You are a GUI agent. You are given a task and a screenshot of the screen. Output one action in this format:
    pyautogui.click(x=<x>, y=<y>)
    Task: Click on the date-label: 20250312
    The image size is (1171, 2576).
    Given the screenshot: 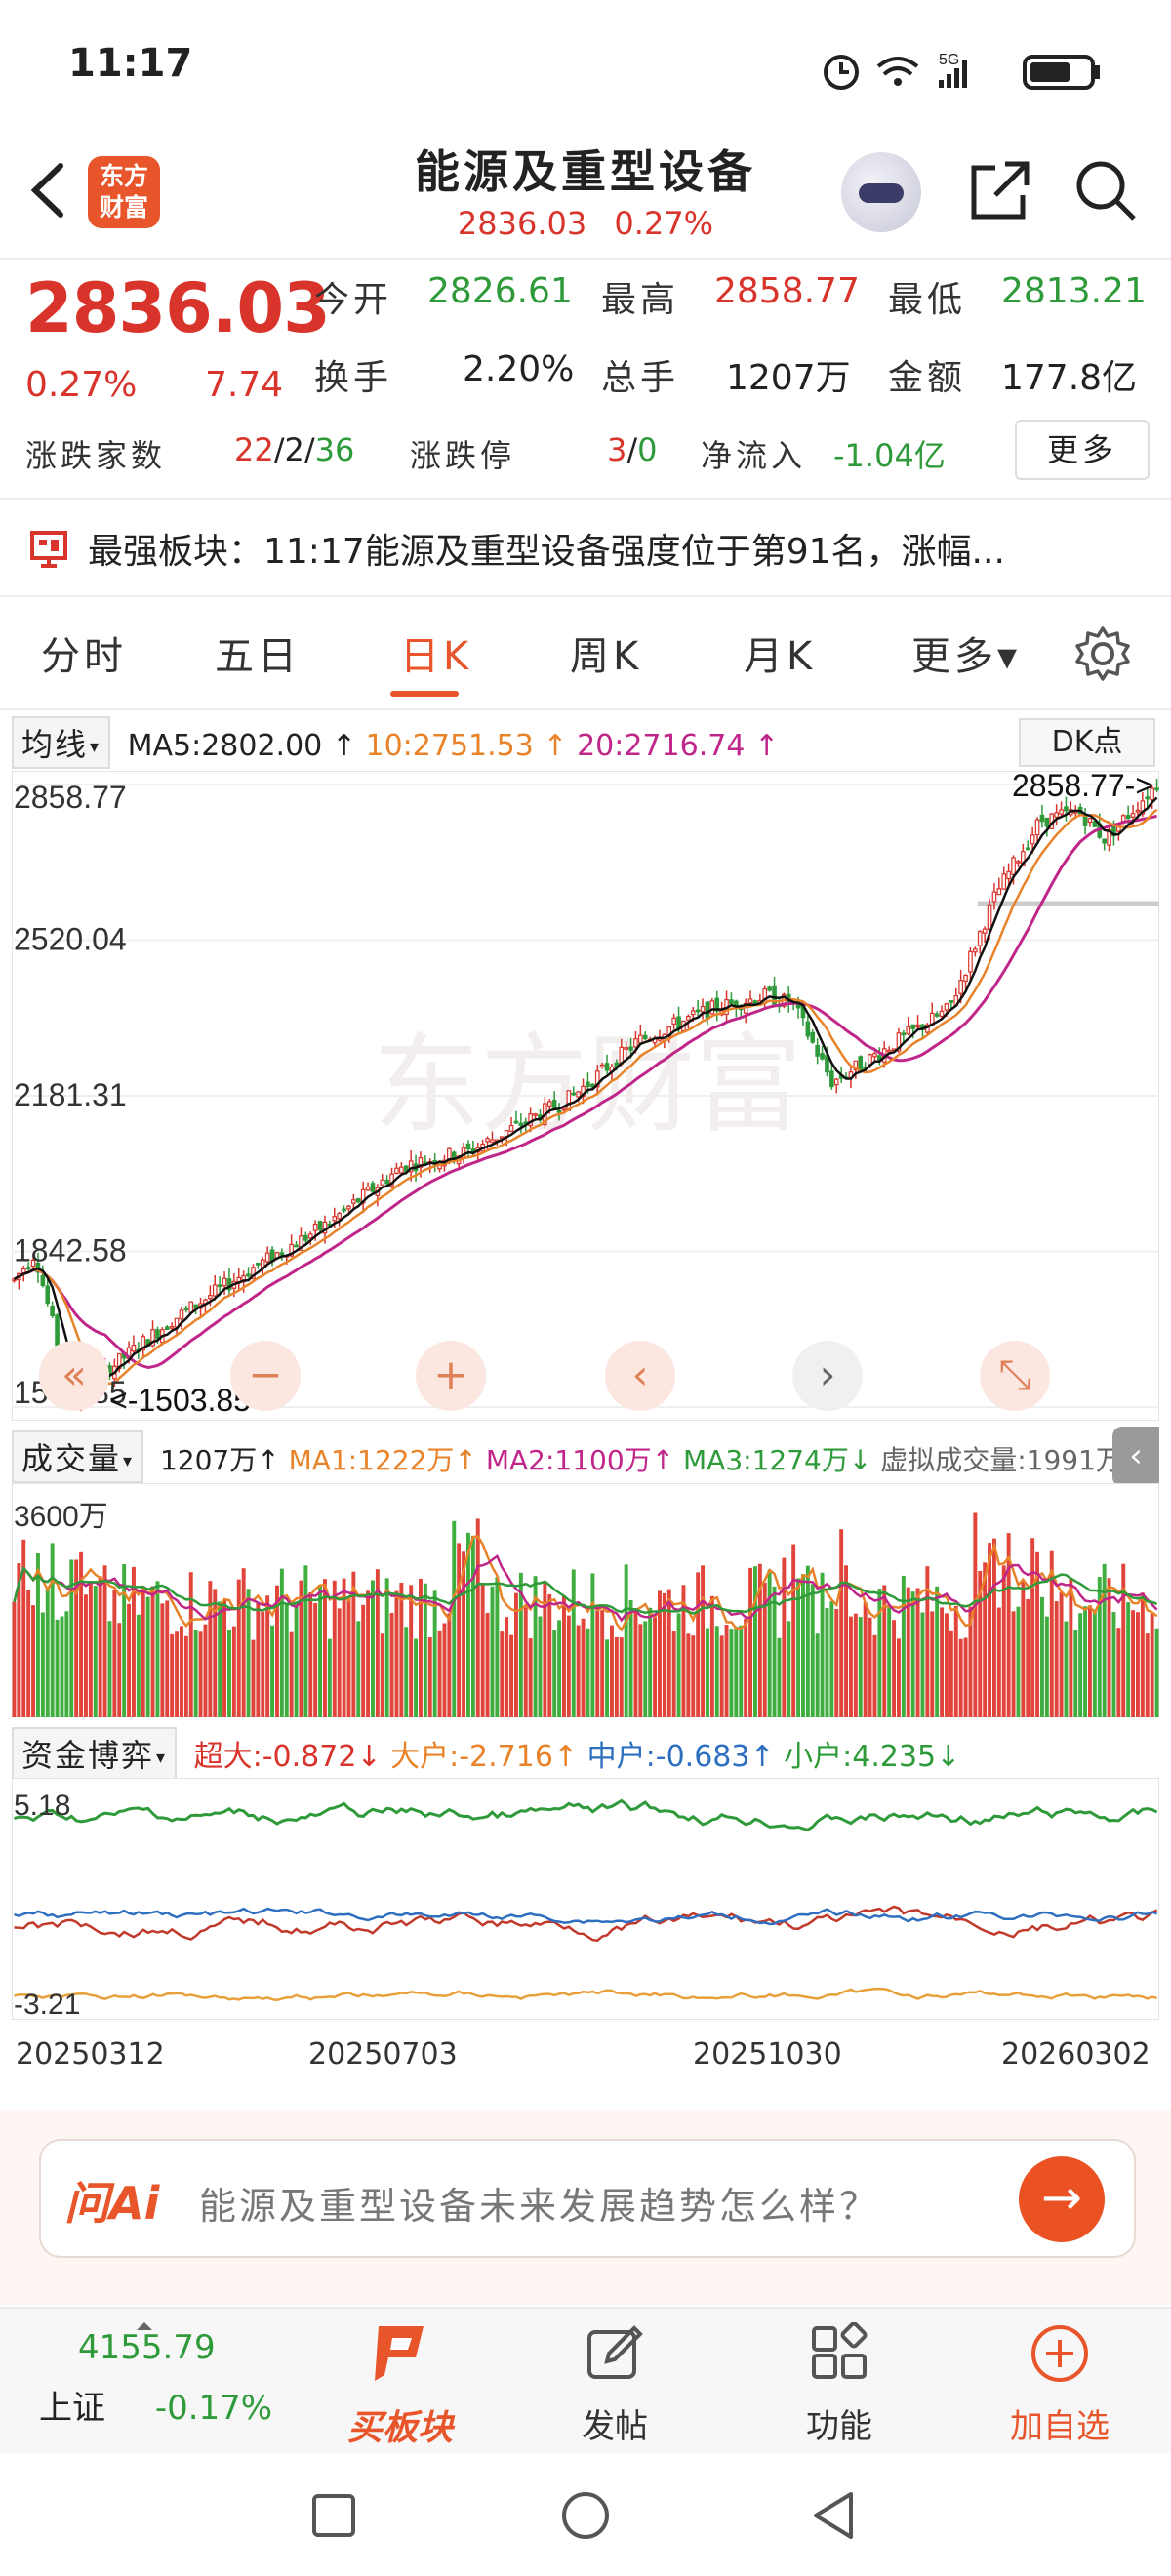 What is the action you would take?
    pyautogui.click(x=90, y=2054)
    